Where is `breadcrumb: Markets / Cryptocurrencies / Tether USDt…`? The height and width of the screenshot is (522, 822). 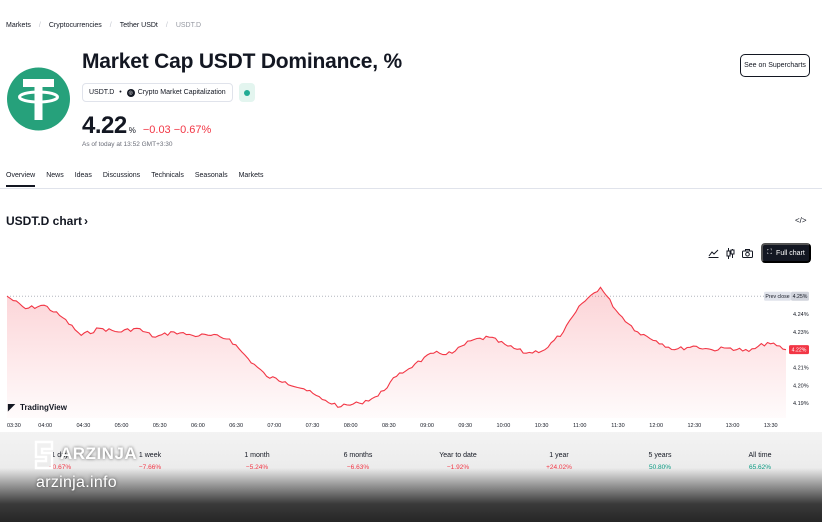 breadcrumb: Markets / Cryptocurrencies / Tether USDt… is located at coordinates (103, 25).